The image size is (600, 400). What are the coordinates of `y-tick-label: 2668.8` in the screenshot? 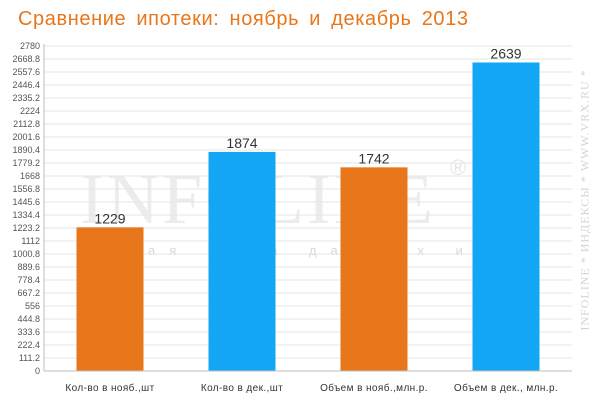 It's located at (26, 59).